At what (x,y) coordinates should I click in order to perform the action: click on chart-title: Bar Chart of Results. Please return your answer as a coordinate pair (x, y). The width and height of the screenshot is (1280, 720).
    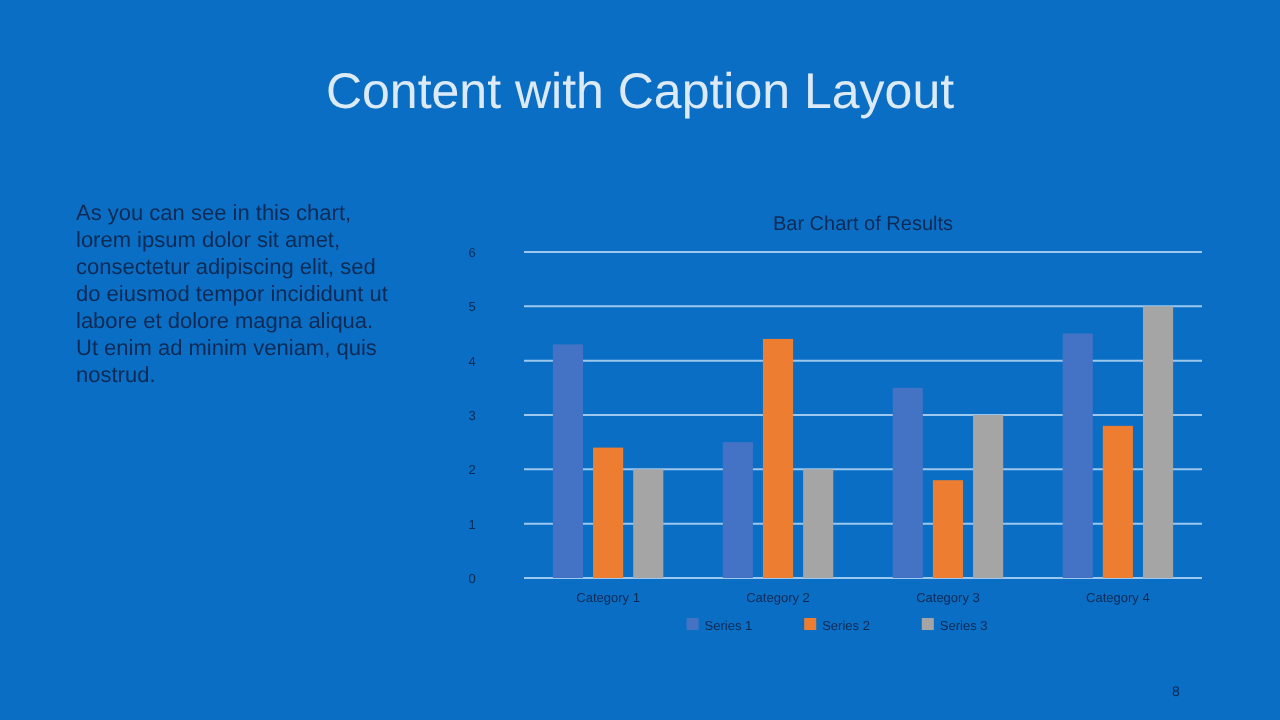
    Looking at the image, I should click on (863, 225).